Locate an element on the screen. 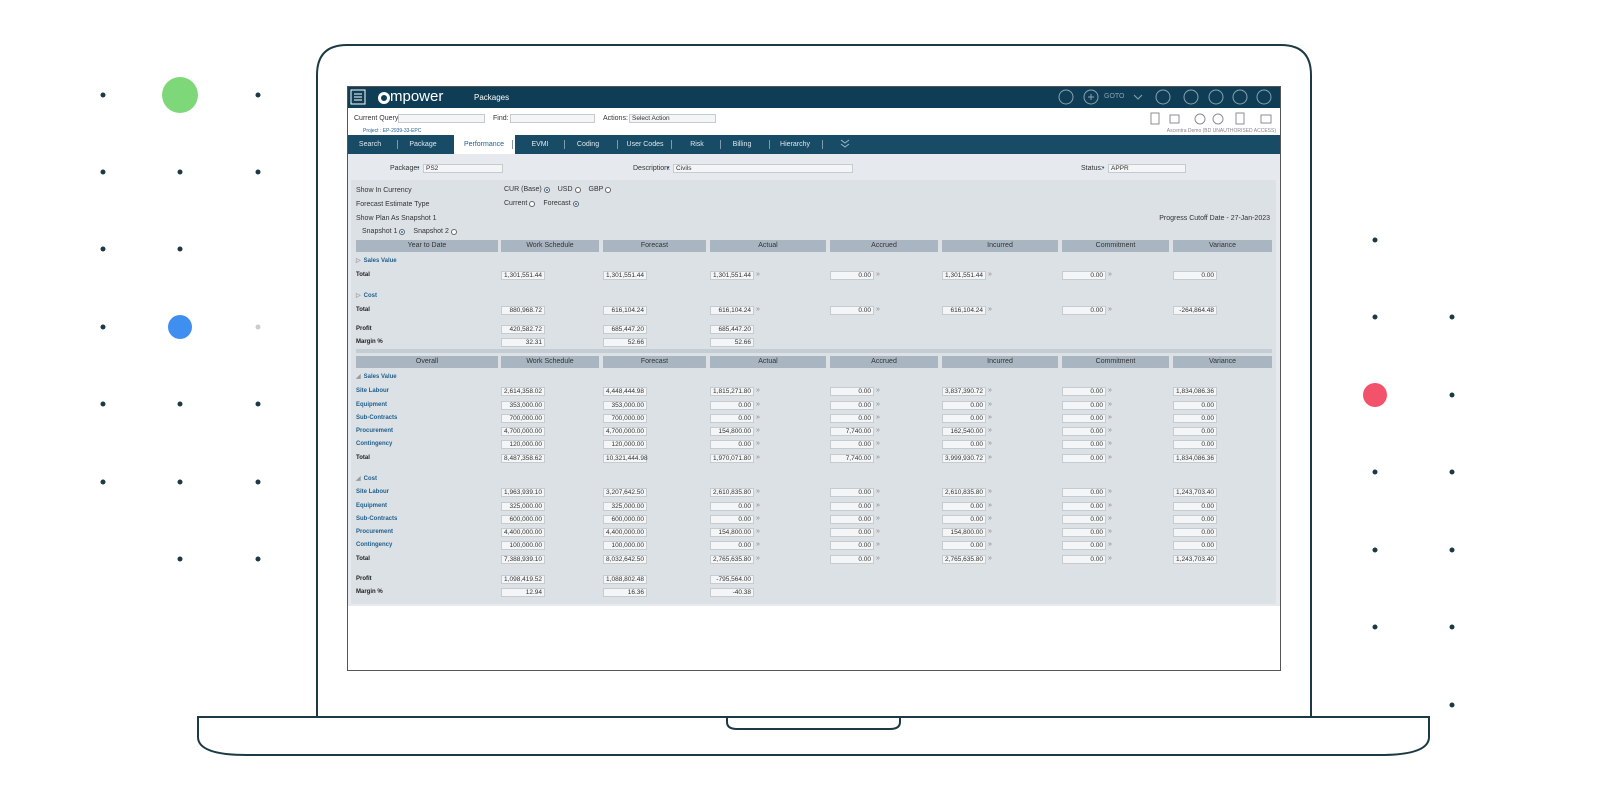  tab: User Codes is located at coordinates (645, 144).